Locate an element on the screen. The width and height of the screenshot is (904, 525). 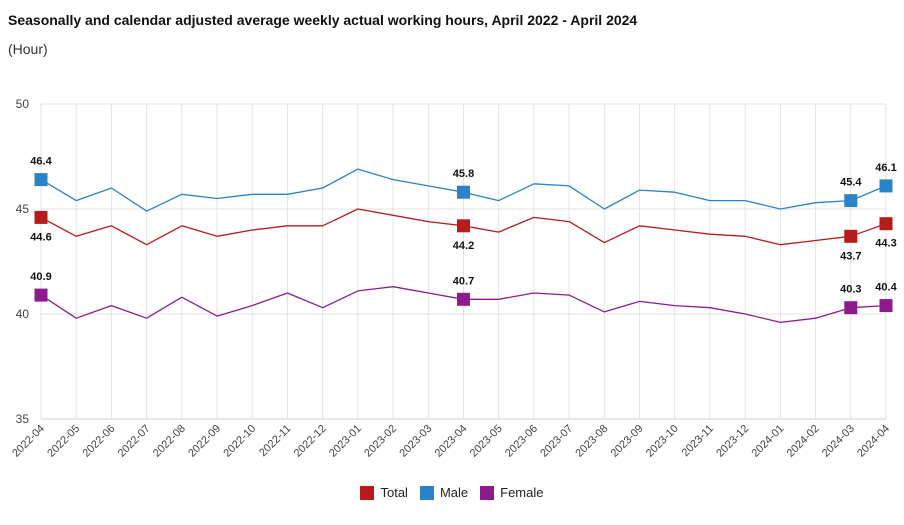
x-tick-label: 2023-12 is located at coordinates (732, 441).